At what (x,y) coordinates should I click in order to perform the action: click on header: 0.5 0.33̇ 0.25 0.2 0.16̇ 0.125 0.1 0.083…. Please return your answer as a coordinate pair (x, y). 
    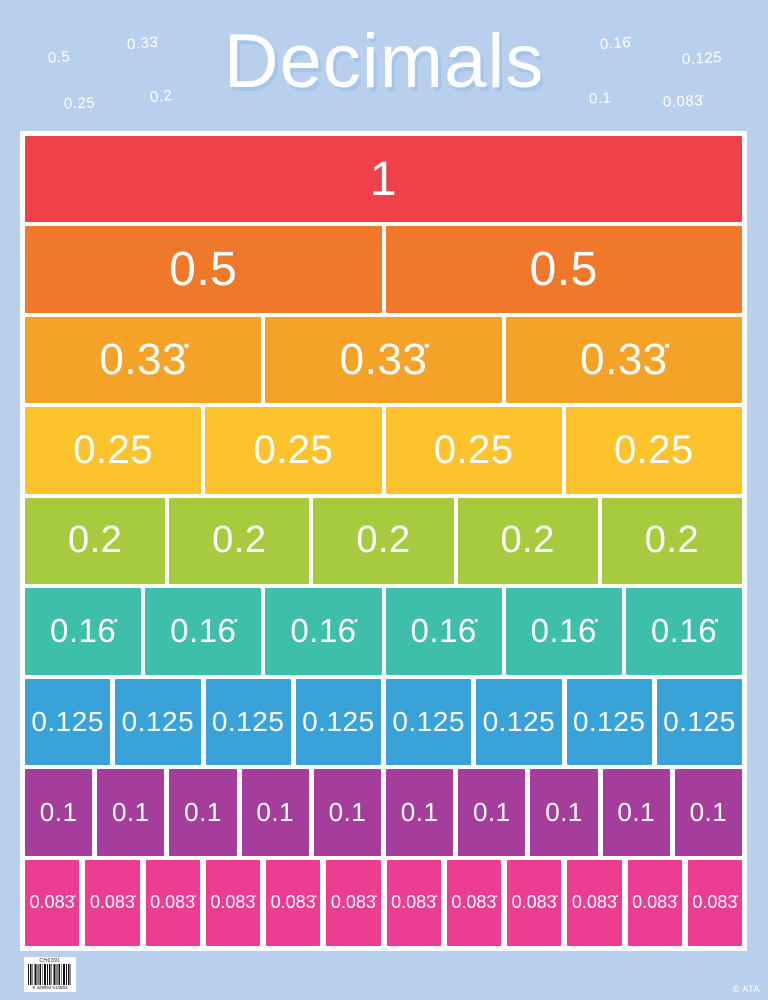
    Looking at the image, I should click on (384, 65).